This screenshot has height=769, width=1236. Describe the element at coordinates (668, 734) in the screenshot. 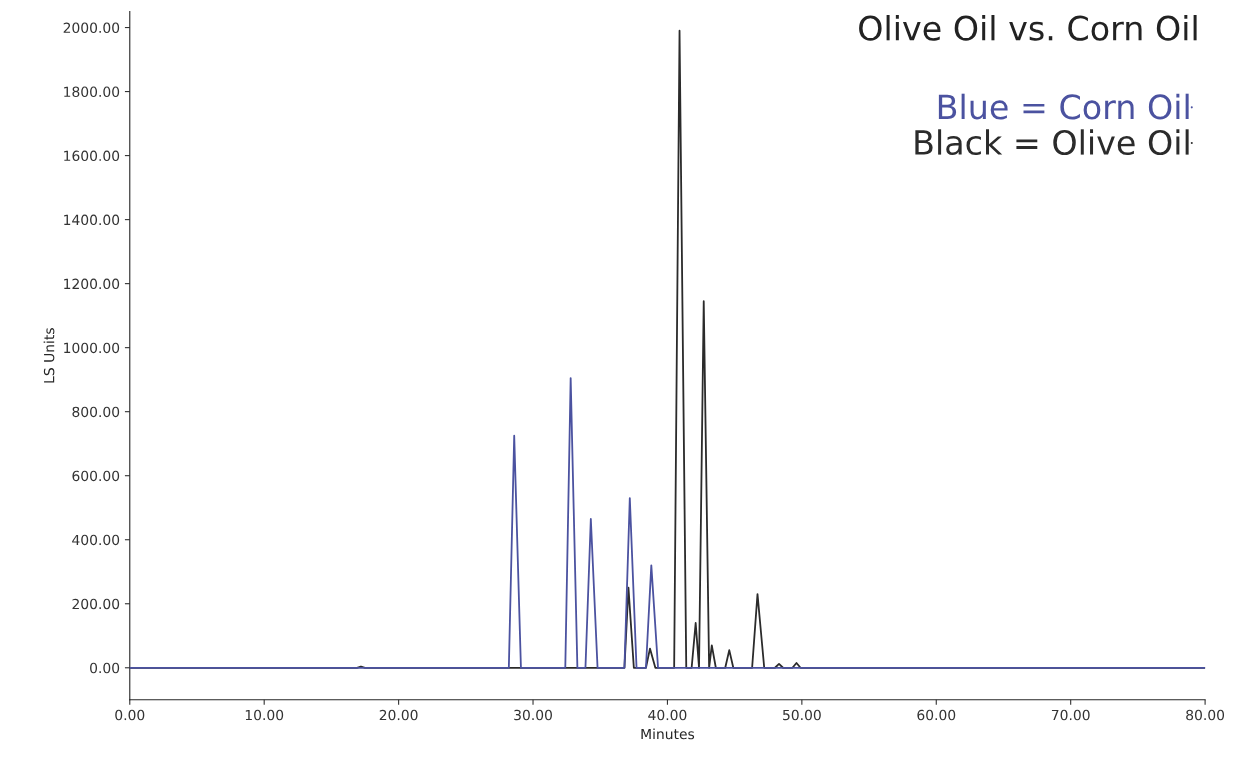

I see `x-axis-title: Minutes` at that location.